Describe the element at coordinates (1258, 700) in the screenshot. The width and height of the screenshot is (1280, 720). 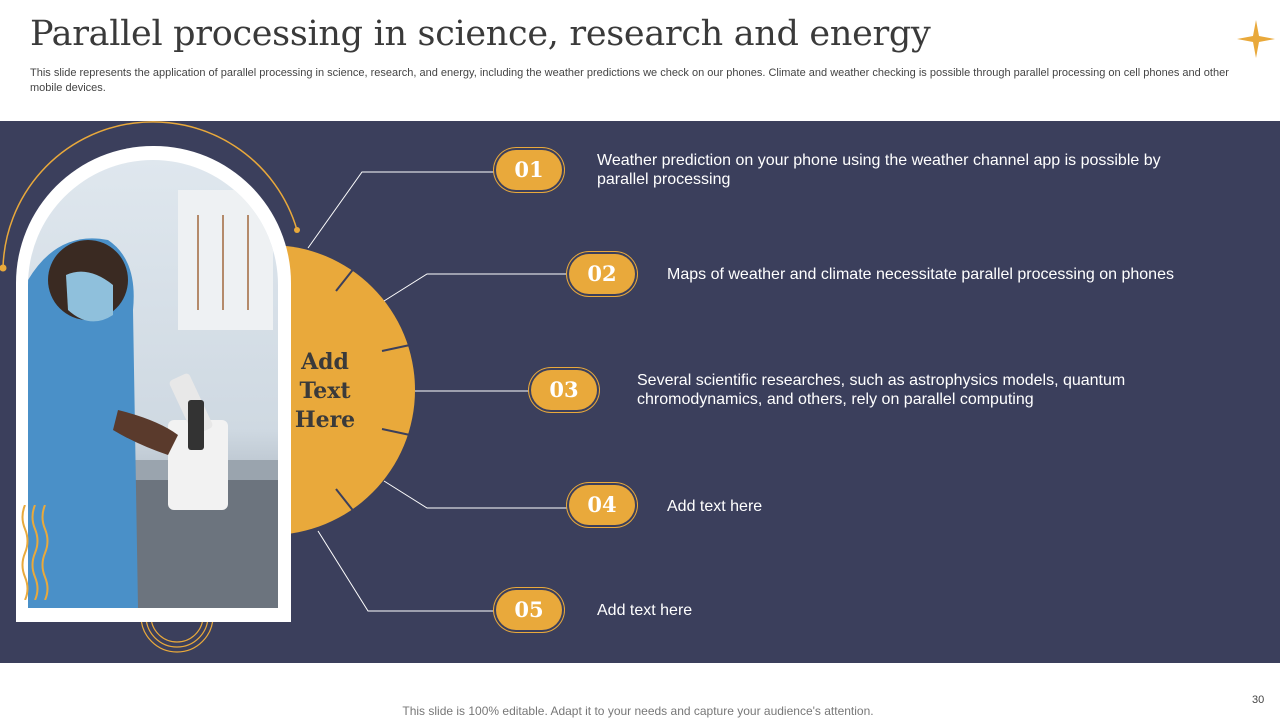
I see `page-number: 30` at that location.